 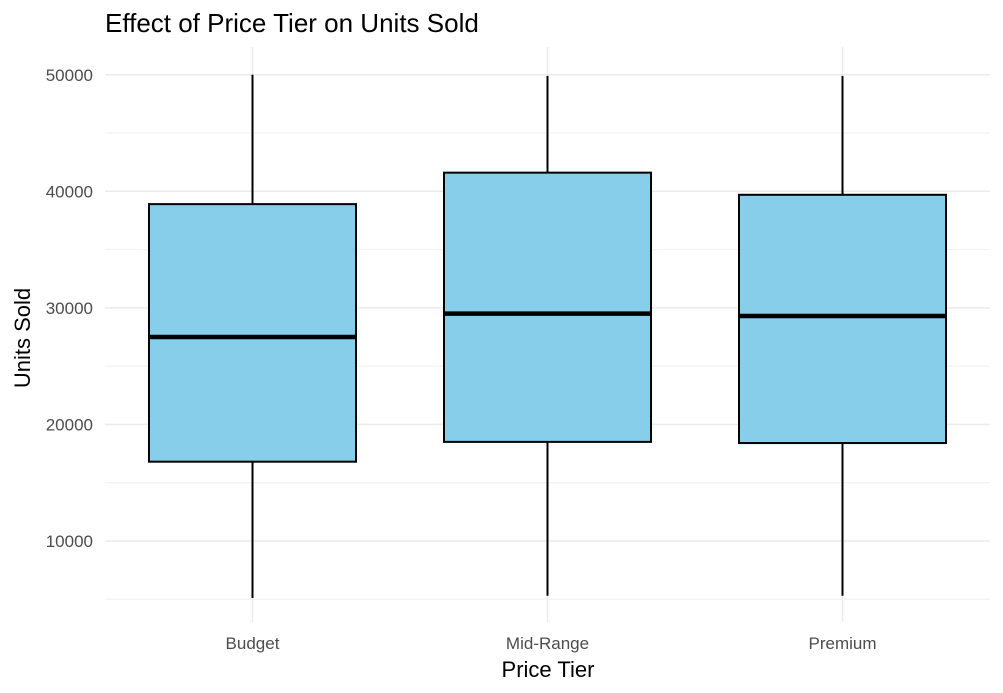 What do you see at coordinates (22, 338) in the screenshot?
I see `y-axis-title: Units Sold` at bounding box center [22, 338].